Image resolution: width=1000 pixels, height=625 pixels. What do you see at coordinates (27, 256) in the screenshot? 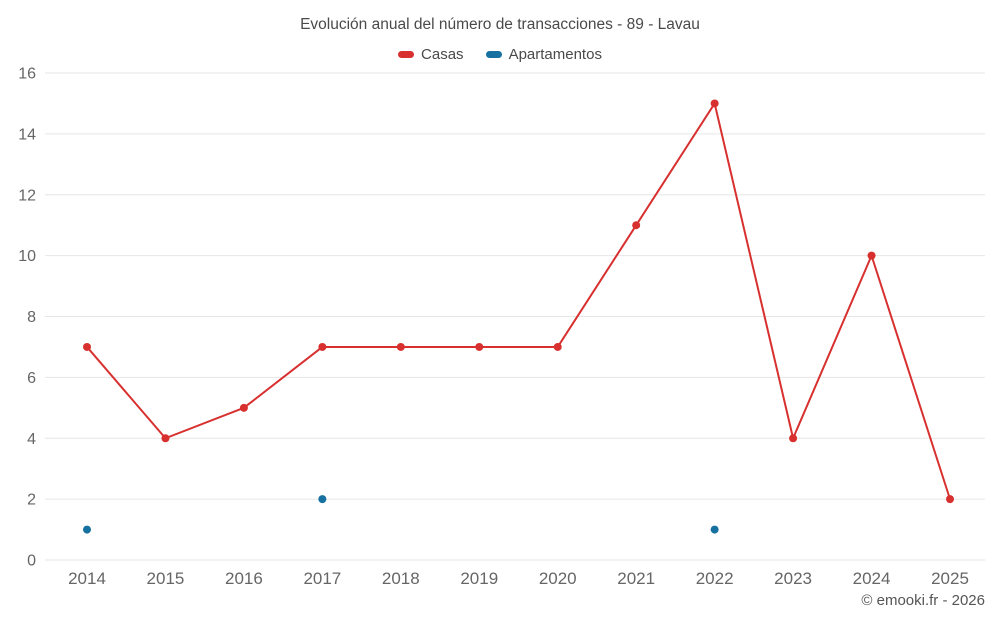
I see `y-tick-label: 10` at bounding box center [27, 256].